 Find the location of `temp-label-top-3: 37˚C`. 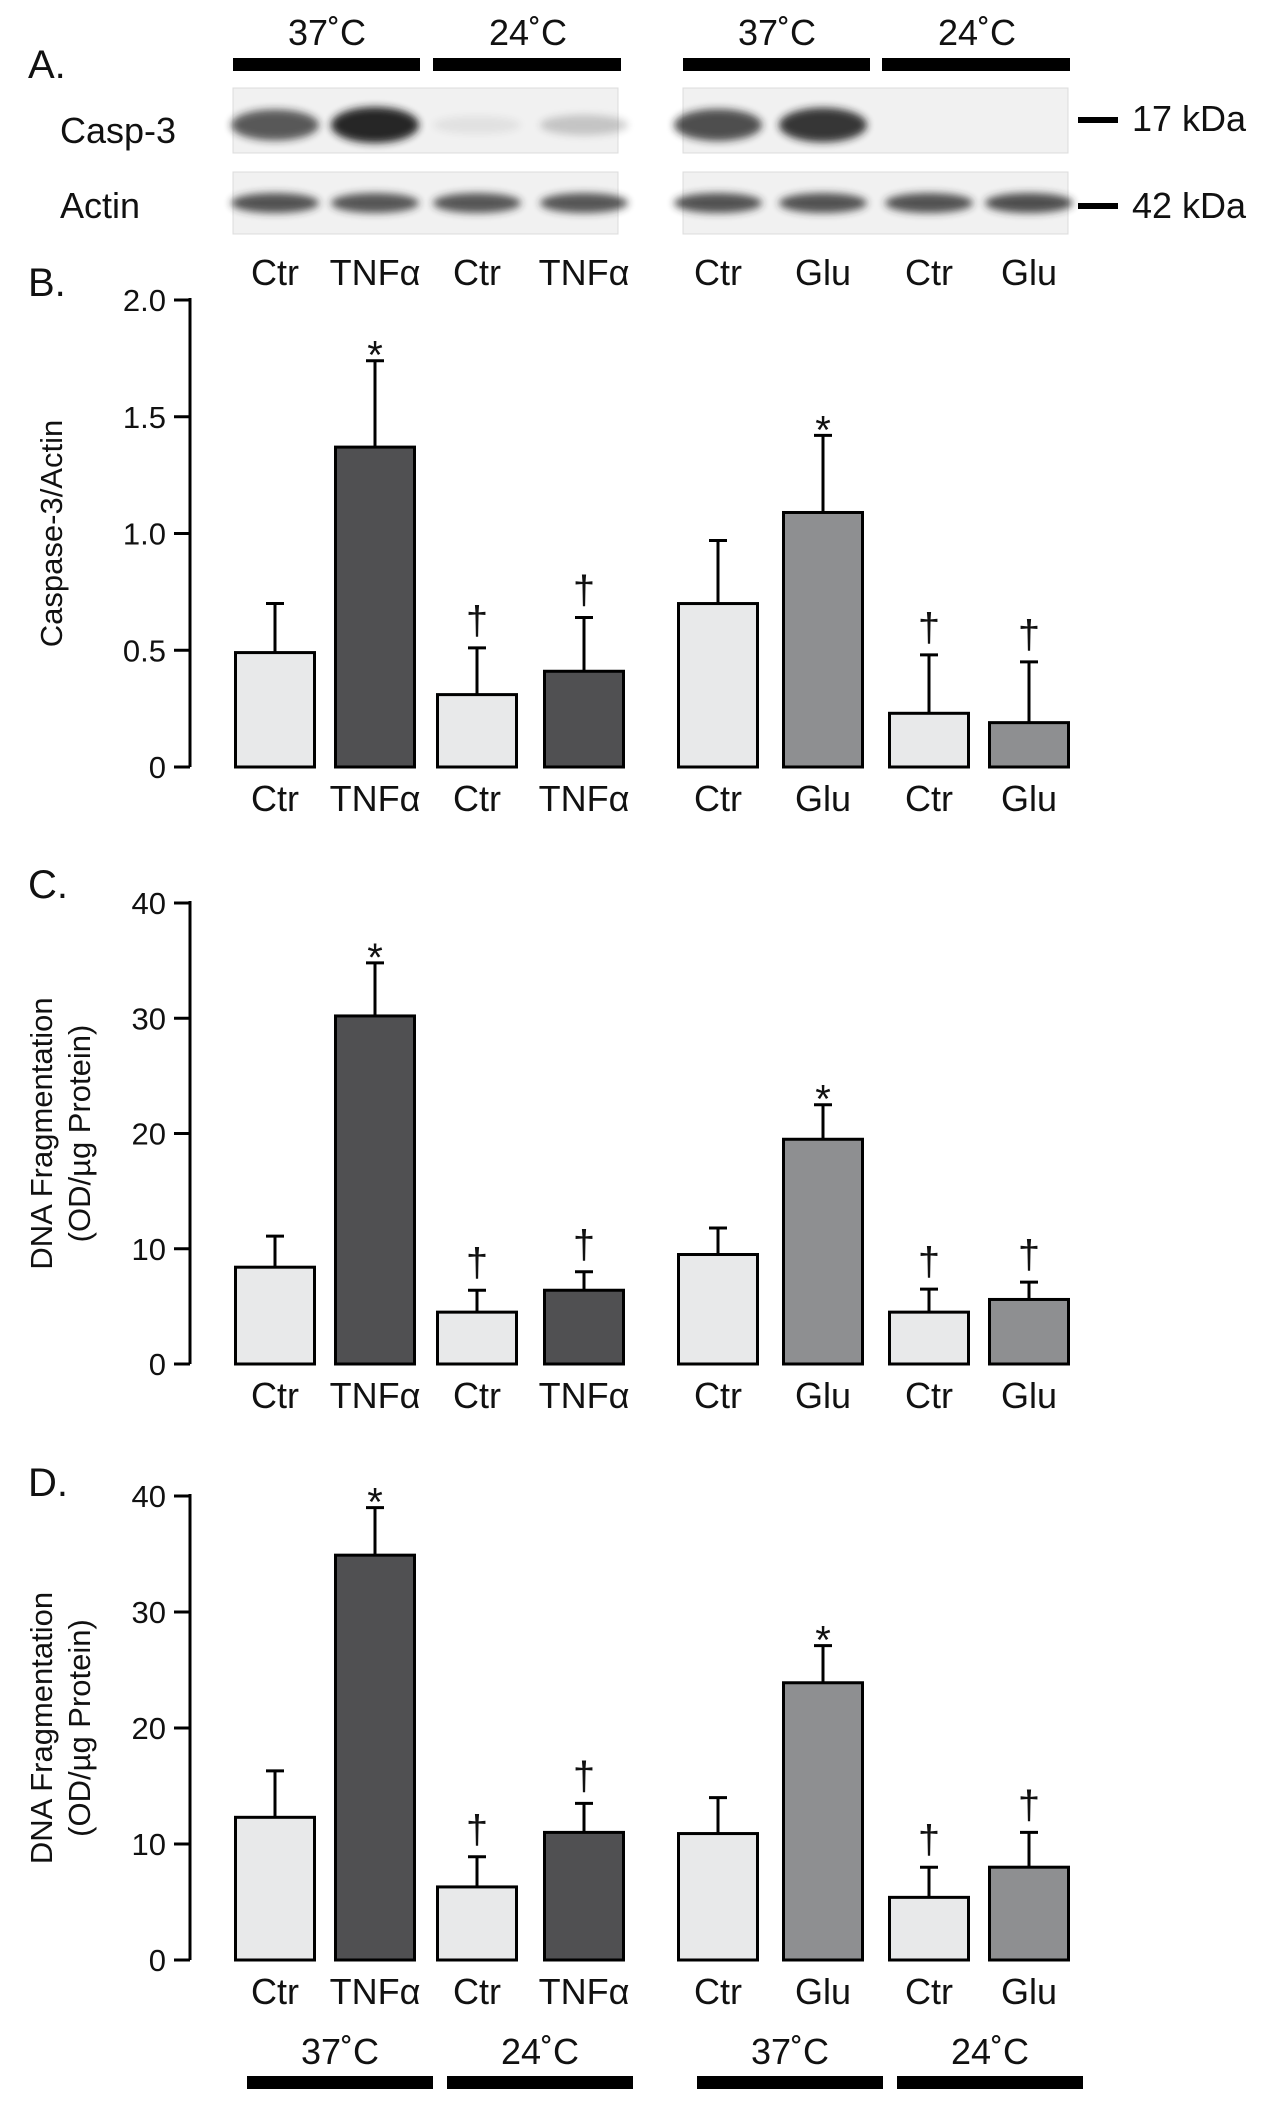

temp-label-top-3: 37˚C is located at coordinates (777, 32).